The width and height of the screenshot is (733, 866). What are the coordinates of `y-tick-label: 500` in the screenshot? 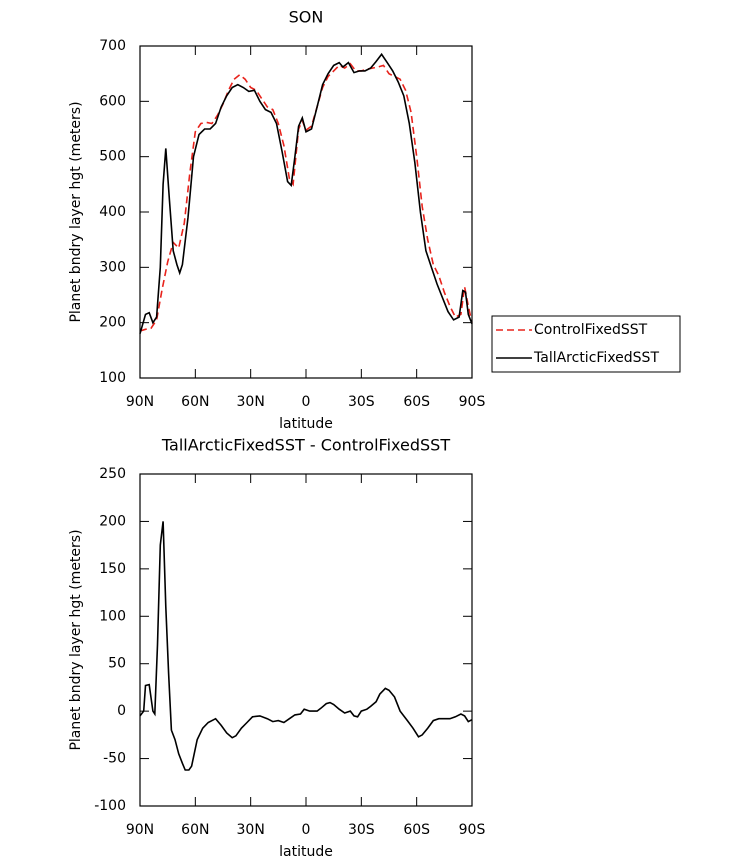 It's located at (112, 157).